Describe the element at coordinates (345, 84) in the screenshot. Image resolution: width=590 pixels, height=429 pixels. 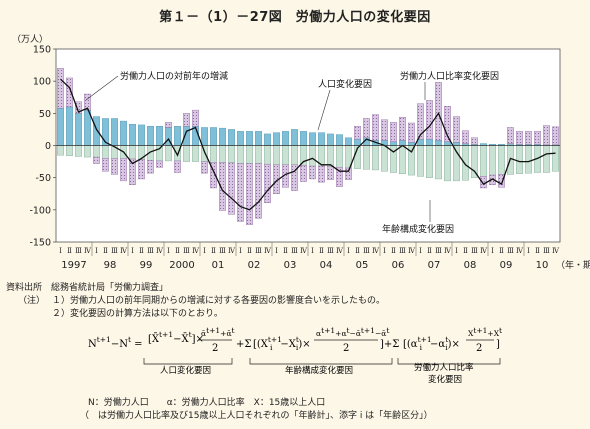
I see `annotation-population: 人口変化要因` at that location.